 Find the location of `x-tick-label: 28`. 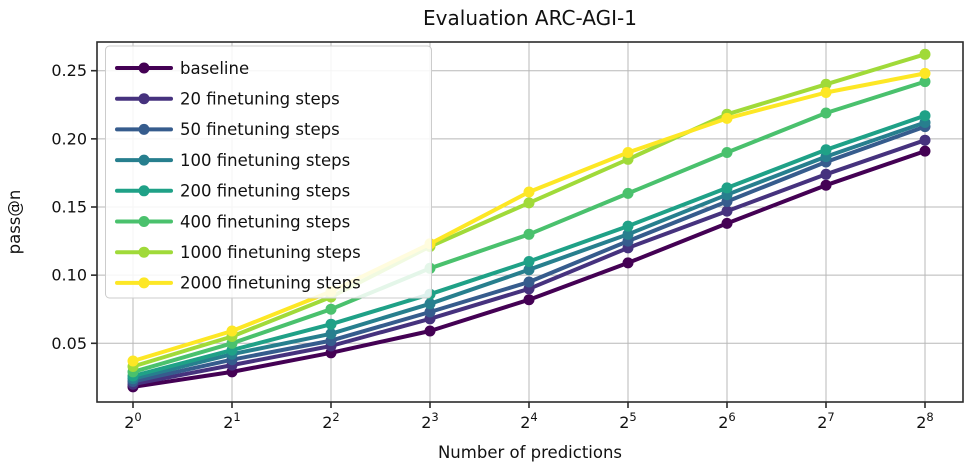

x-tick-label: 28 is located at coordinates (925, 421).